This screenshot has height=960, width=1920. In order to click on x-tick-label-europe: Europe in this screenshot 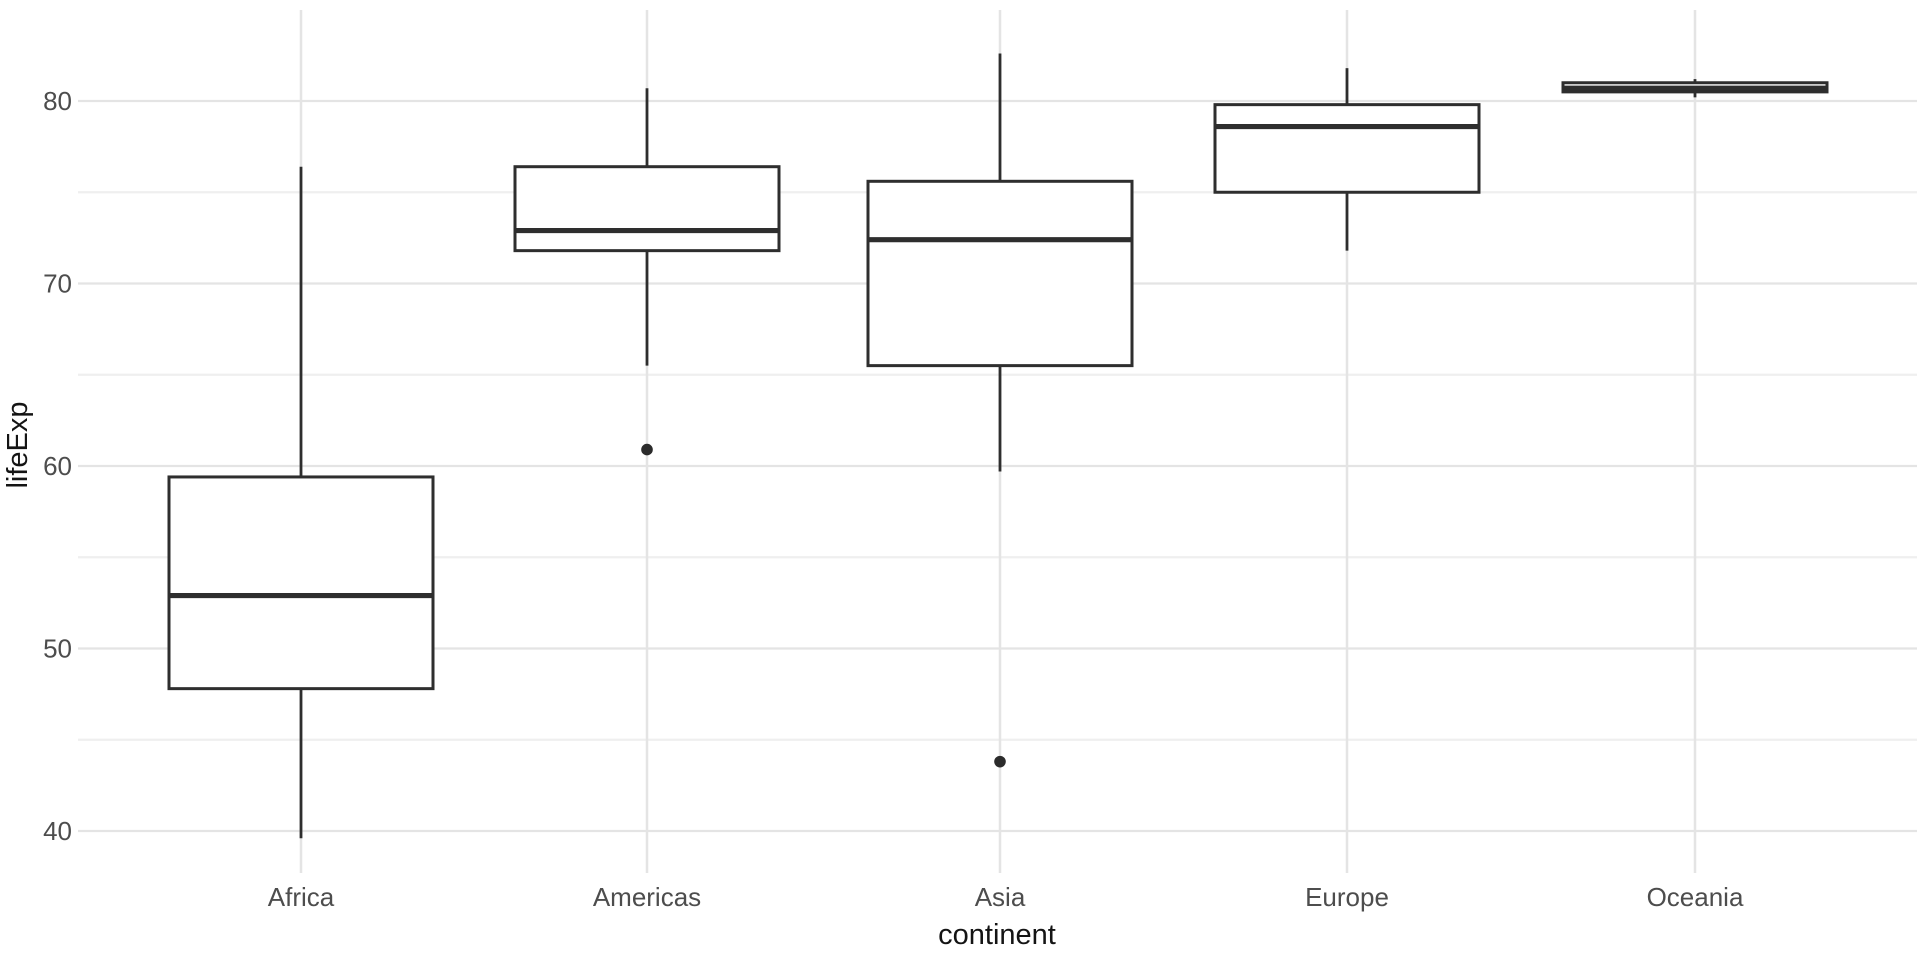, I will do `click(1347, 897)`.